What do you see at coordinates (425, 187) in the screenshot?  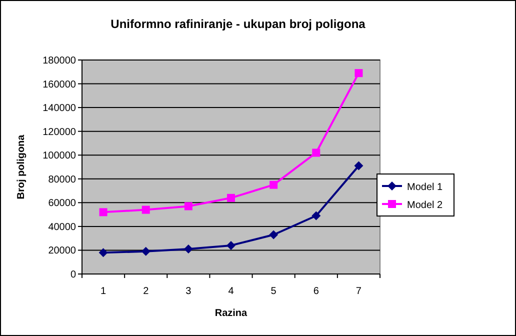 I see `legend-label: Model 1` at bounding box center [425, 187].